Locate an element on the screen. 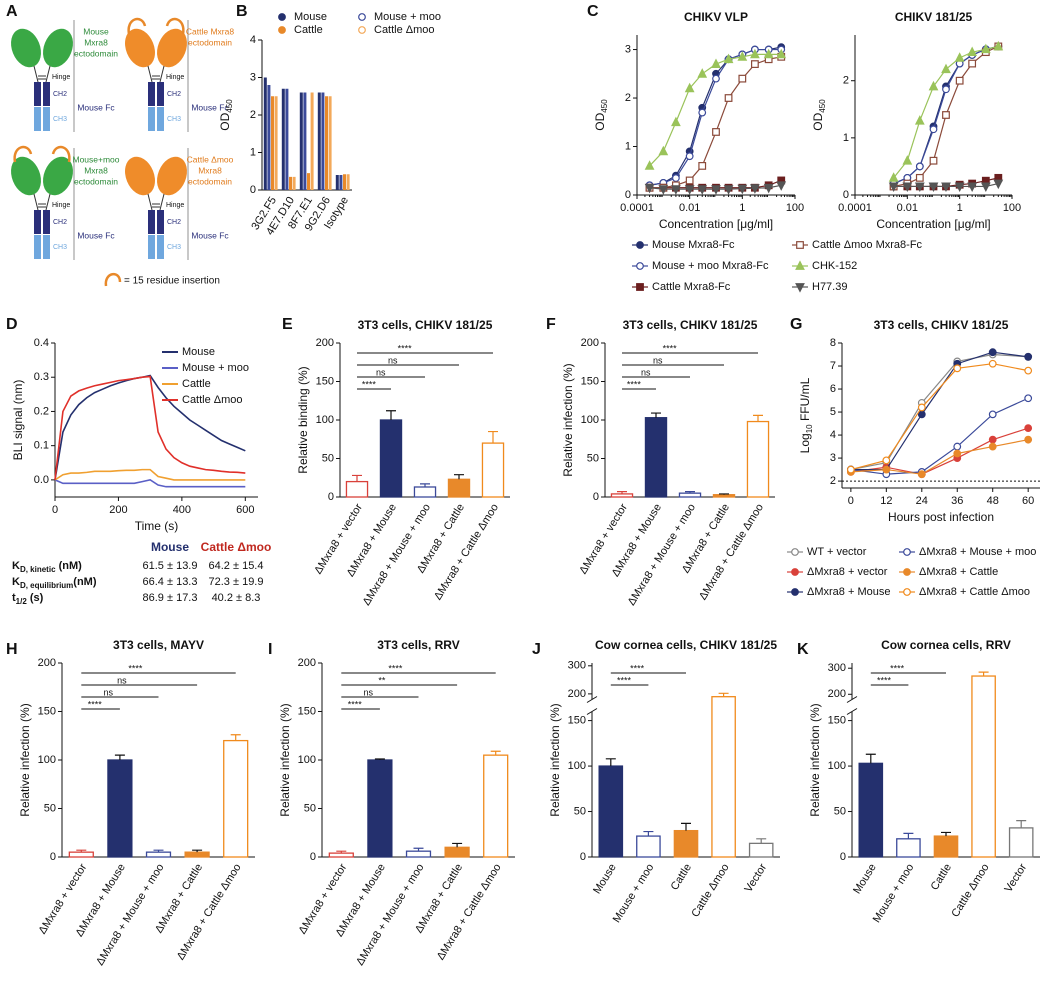  legend-label: Cattle is located at coordinates (308, 30).